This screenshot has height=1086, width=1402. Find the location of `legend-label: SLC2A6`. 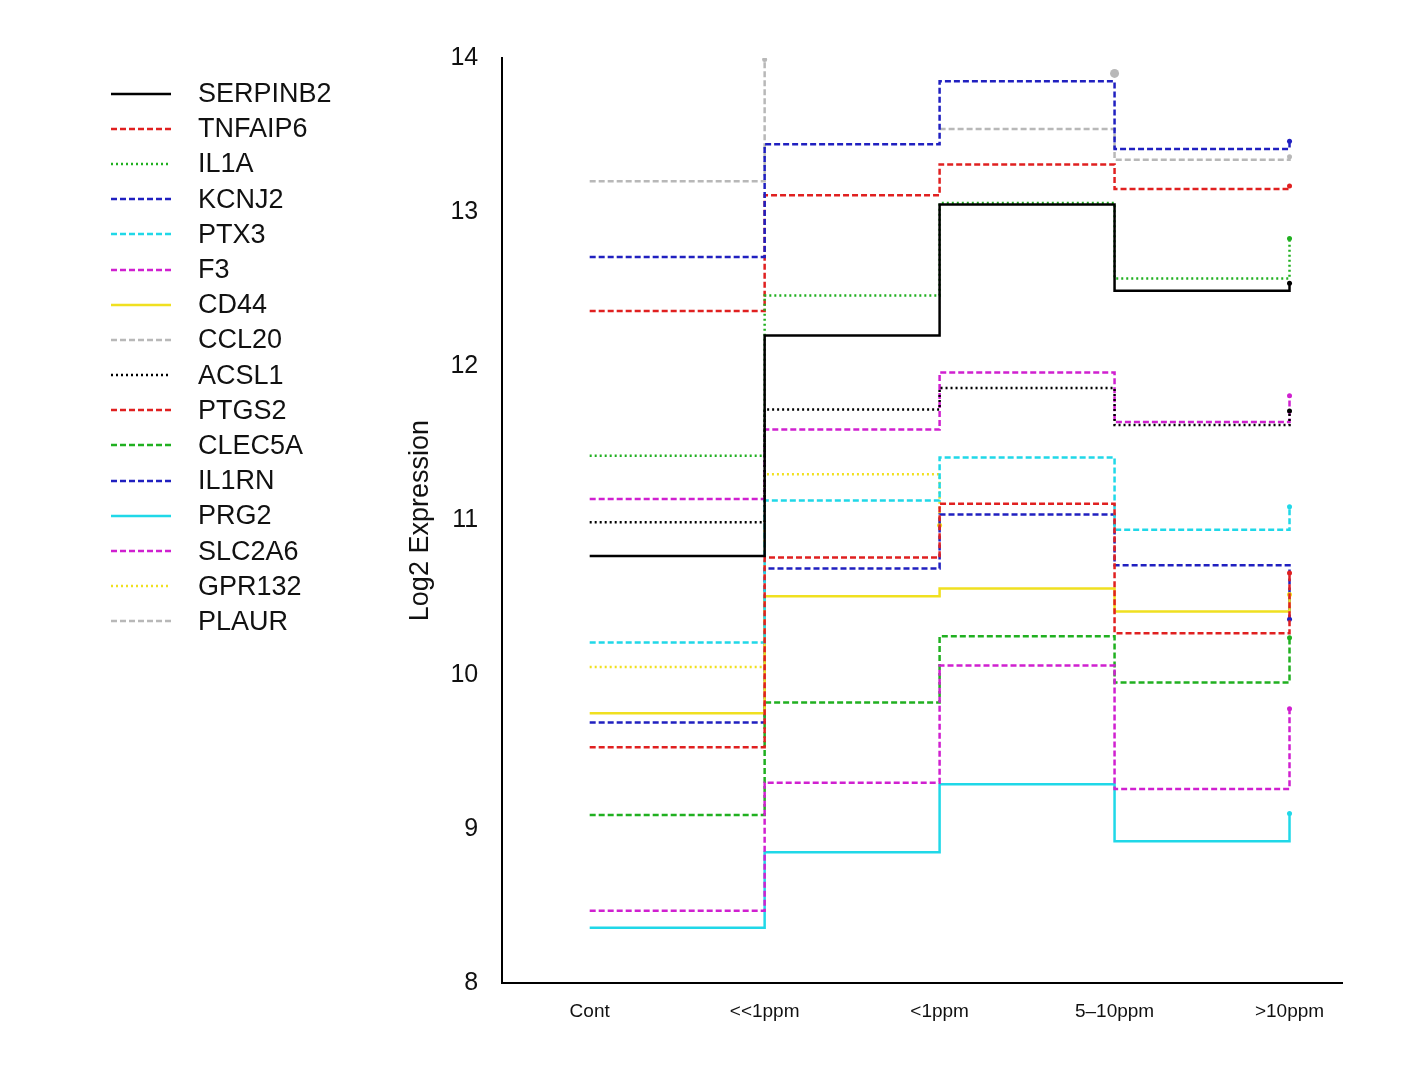

legend-label: SLC2A6 is located at coordinates (248, 551).